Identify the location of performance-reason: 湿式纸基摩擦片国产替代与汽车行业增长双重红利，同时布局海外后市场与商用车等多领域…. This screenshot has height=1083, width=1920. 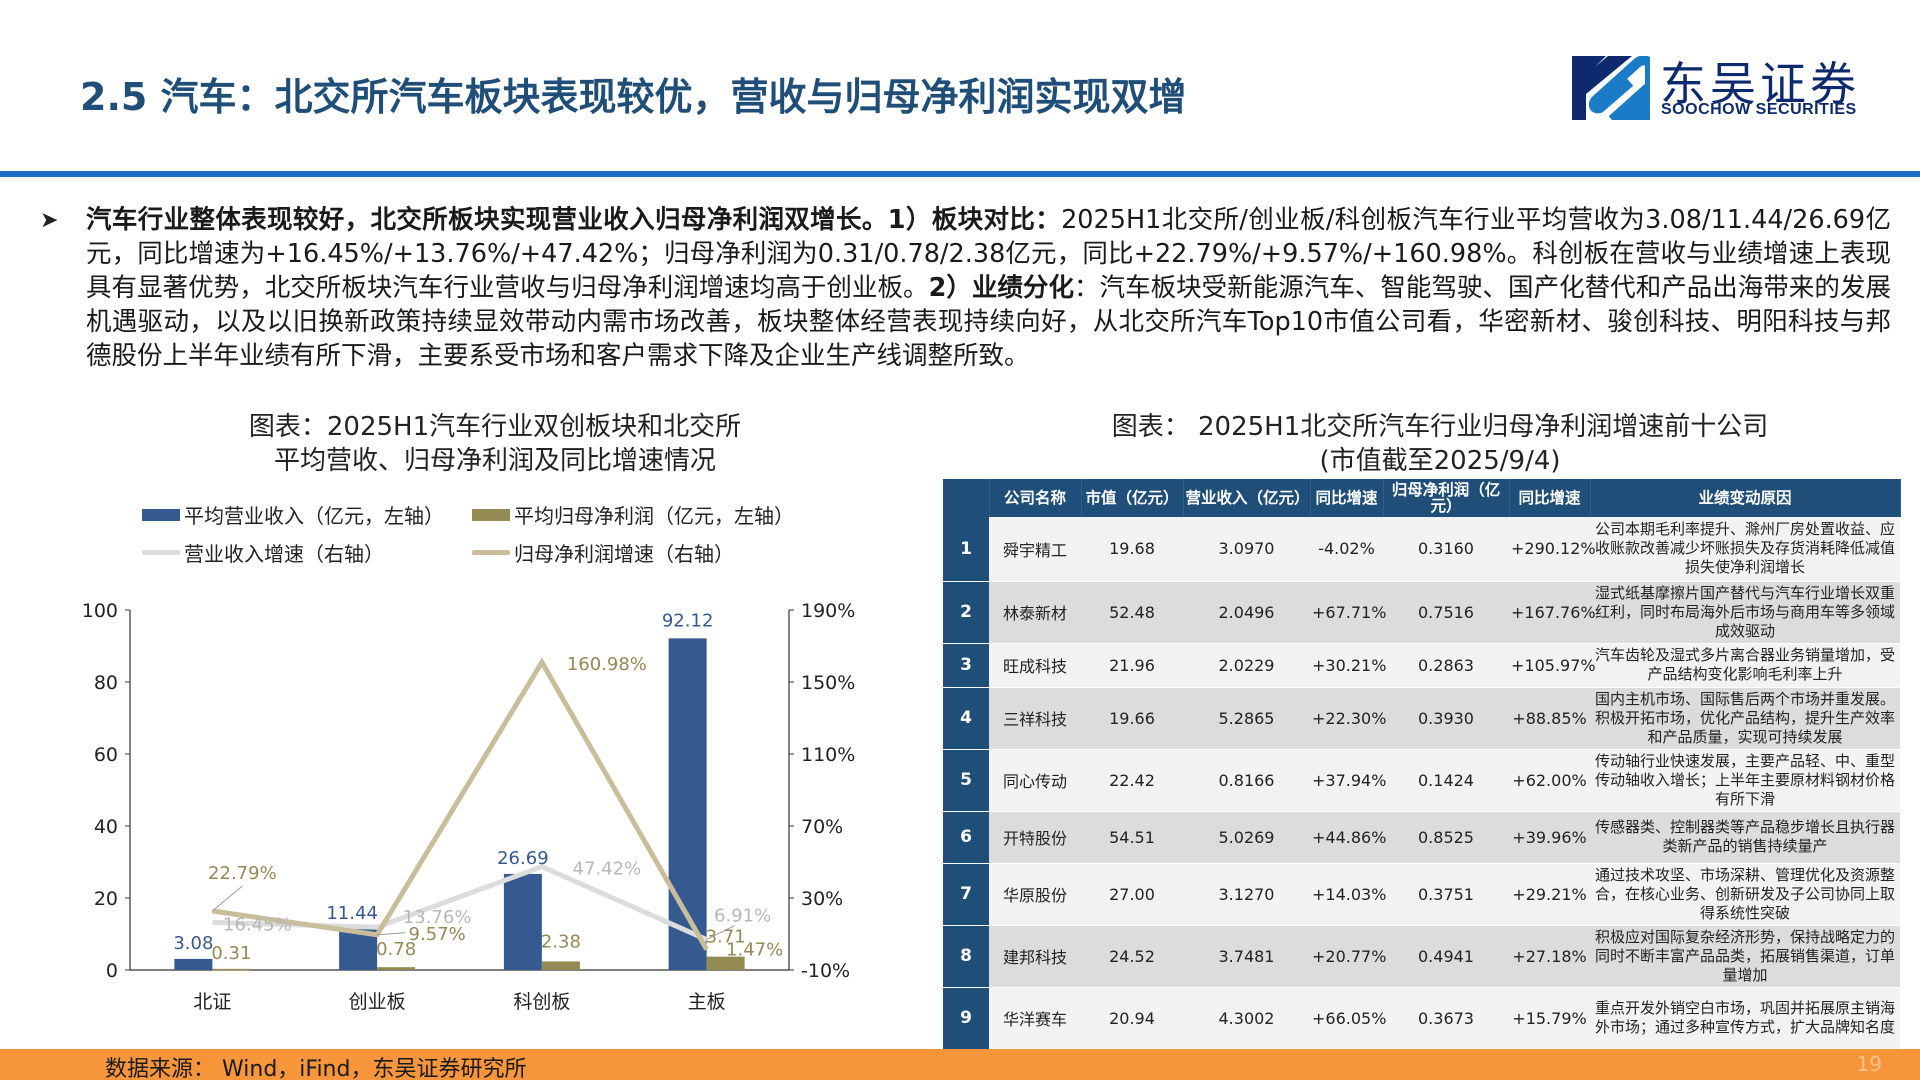
(1745, 612).